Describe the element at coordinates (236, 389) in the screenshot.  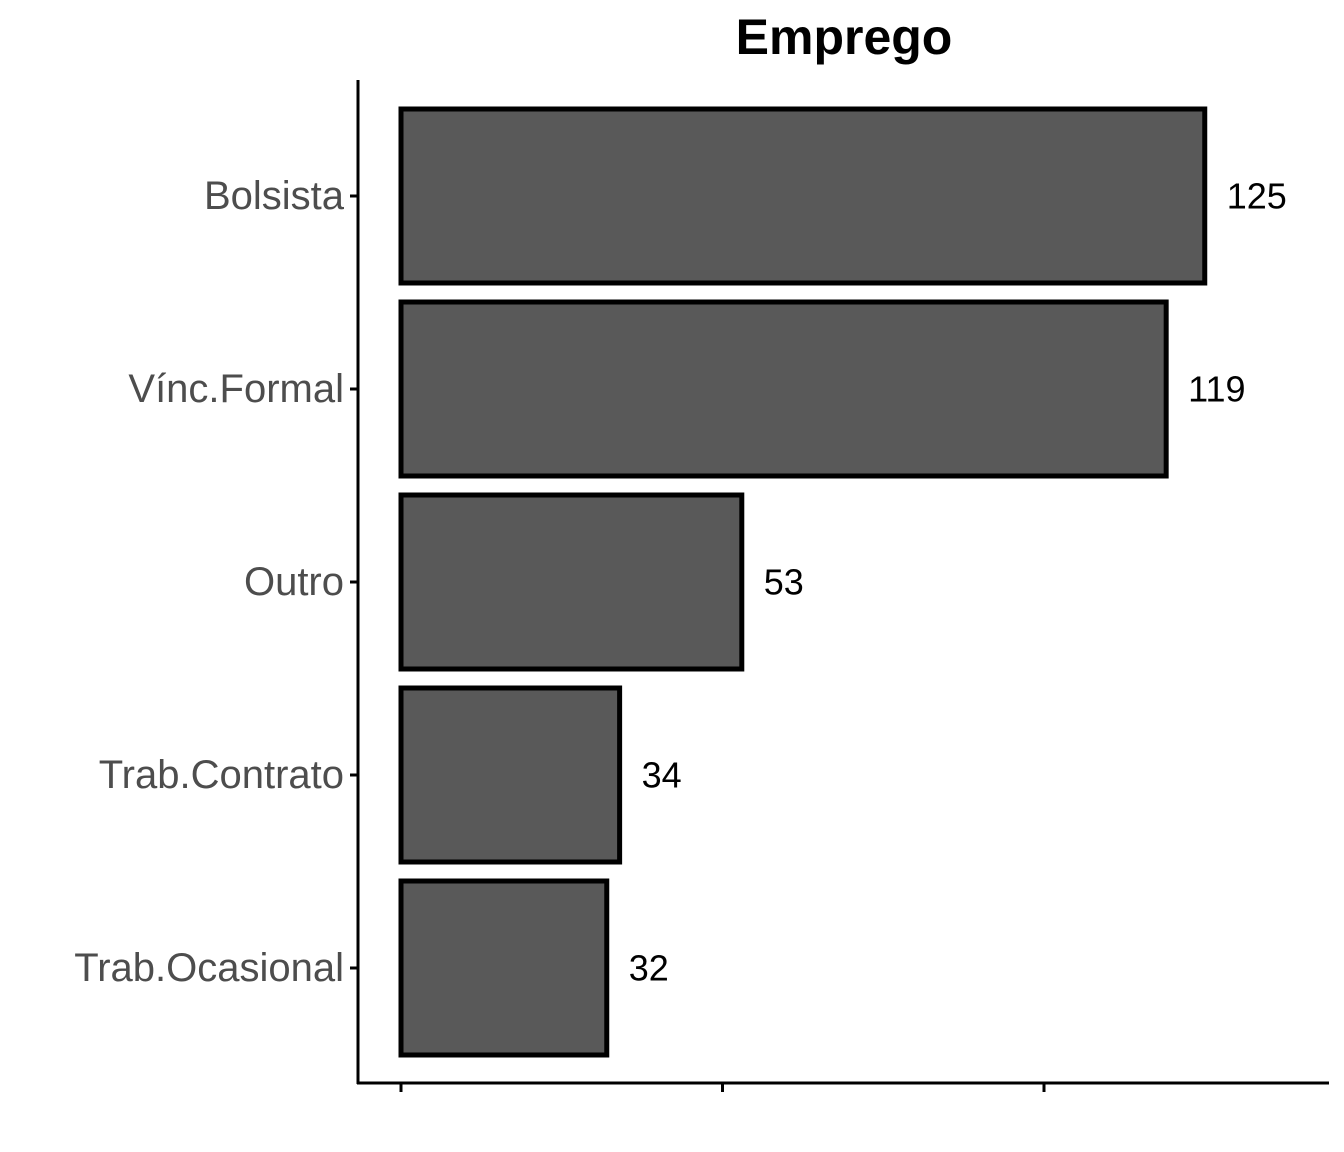
I see `category-label-1: Vínc.Formal` at that location.